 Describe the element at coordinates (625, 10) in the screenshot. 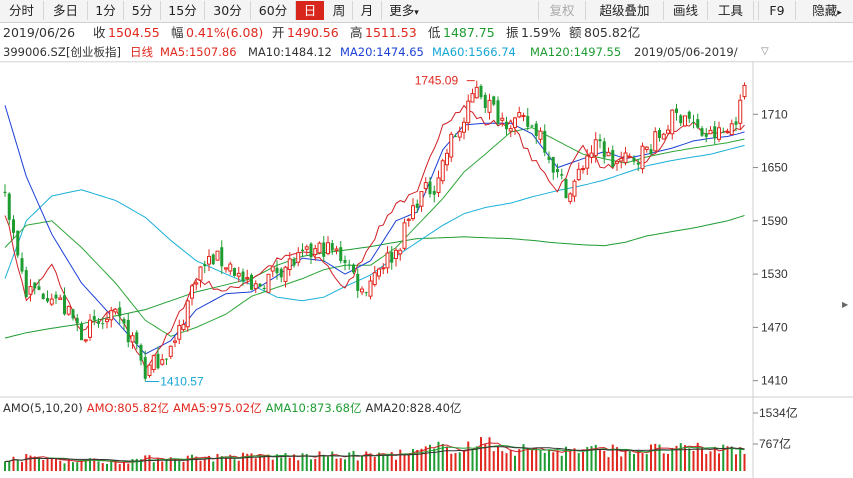

I see `super-overlay-button: 超级叠加` at that location.